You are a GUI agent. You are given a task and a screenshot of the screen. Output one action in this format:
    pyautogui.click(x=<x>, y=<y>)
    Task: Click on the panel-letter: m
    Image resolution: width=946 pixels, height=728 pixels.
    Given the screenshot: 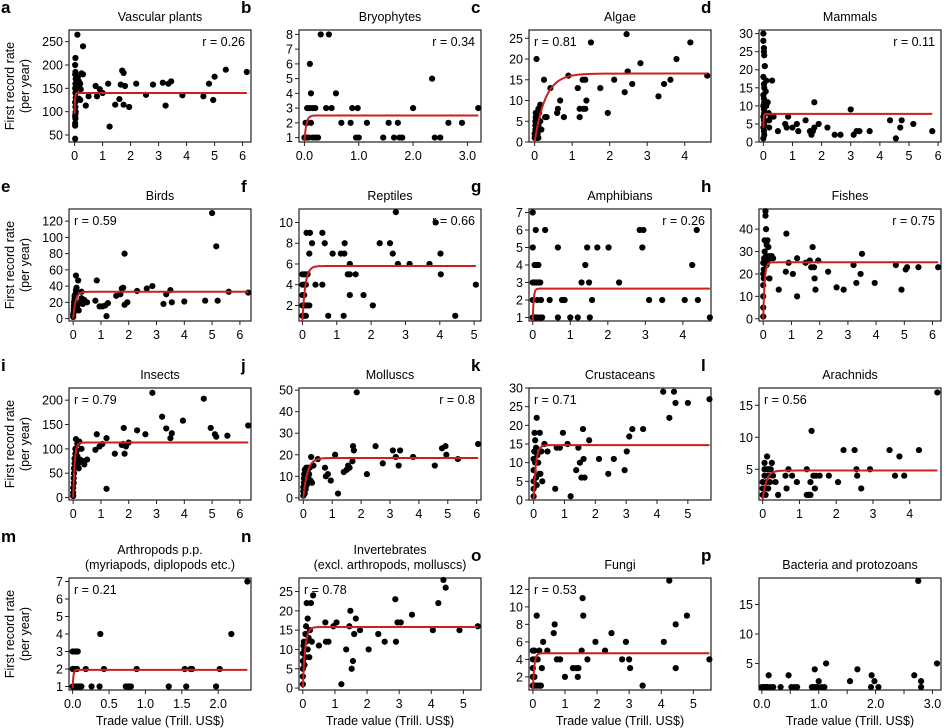 What is the action you would take?
    pyautogui.click(x=8, y=536)
    